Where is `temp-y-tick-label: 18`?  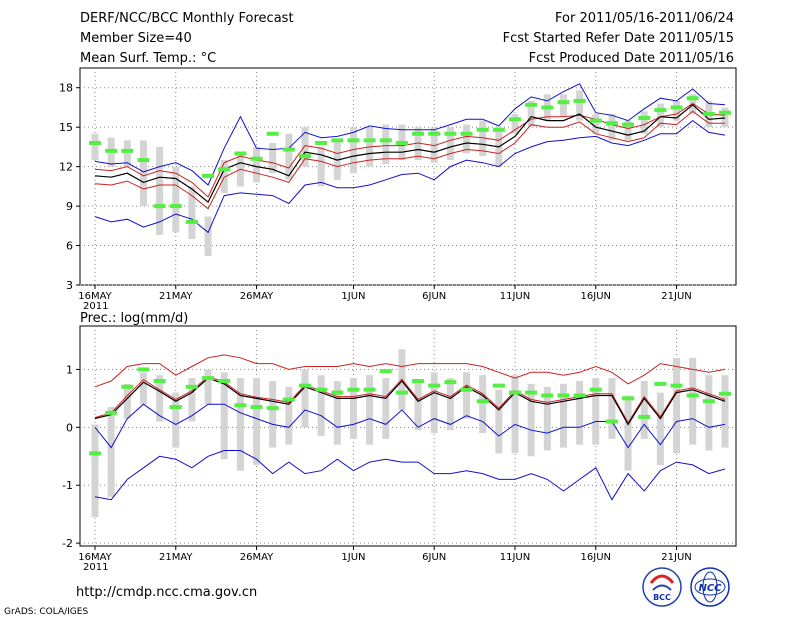
temp-y-tick-label: 18 is located at coordinates (66, 88).